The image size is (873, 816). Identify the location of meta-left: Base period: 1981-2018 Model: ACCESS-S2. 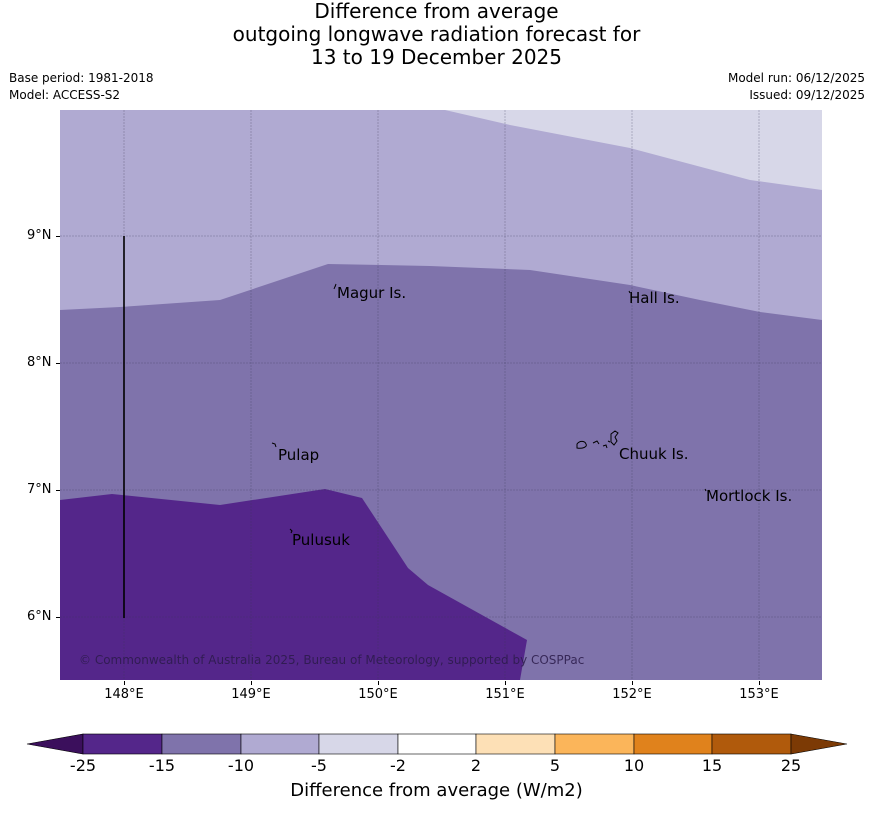
(81, 87).